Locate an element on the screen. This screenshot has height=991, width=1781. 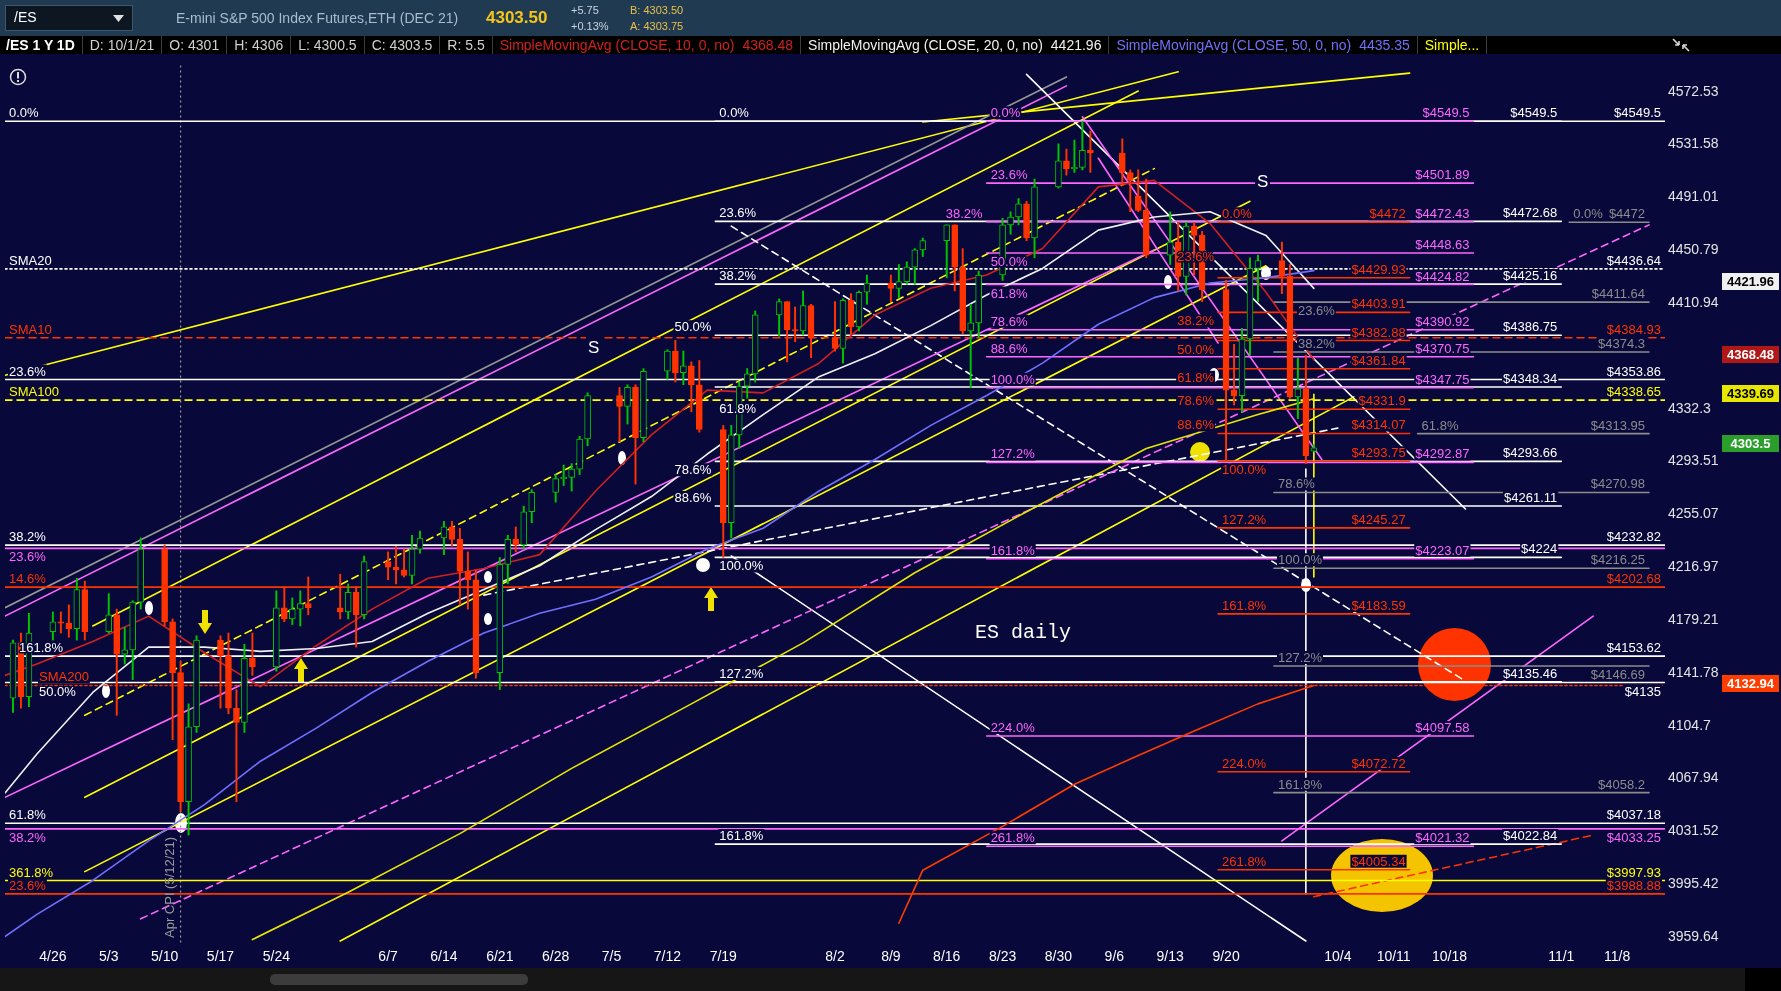
data-label: $4313.95 is located at coordinates (1618, 425).